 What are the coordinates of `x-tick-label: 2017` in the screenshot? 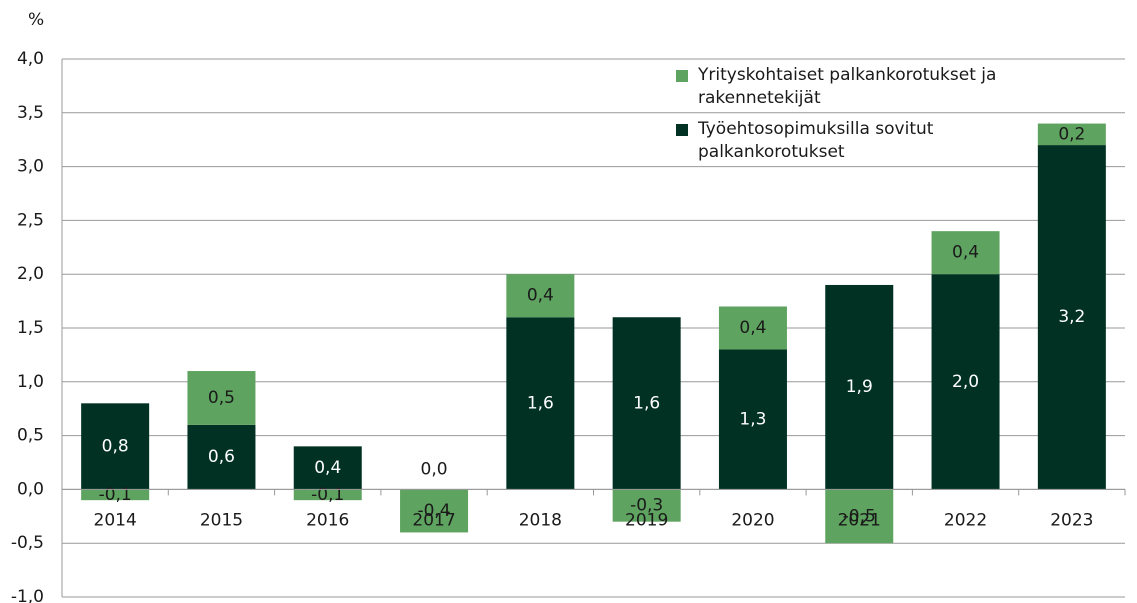 It's located at (433, 520).